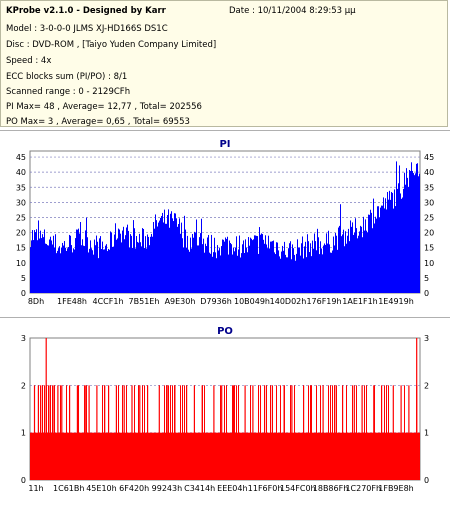 The width and height of the screenshot is (450, 505). What do you see at coordinates (98, 122) in the screenshot?
I see `po-stats-line: PO Max= 3 , Average= 0,65 , Total= 69553` at bounding box center [98, 122].